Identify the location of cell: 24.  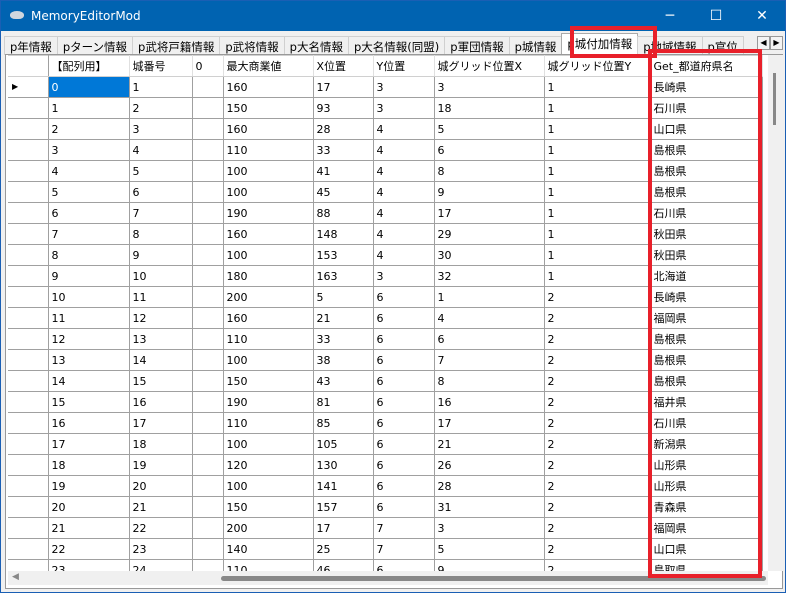
(160, 565).